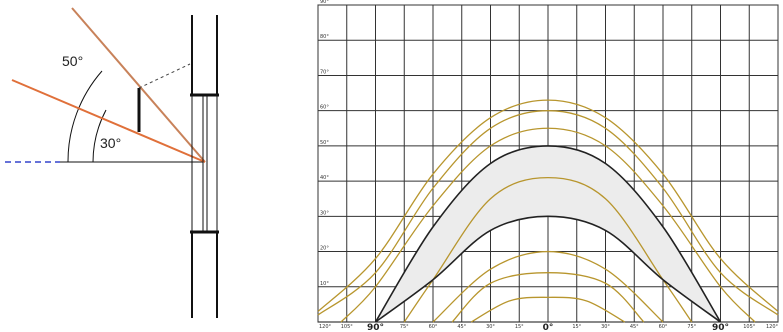 The image size is (783, 332). What do you see at coordinates (110, 143) in the screenshot?
I see `angle-label-inner: 30°` at bounding box center [110, 143].